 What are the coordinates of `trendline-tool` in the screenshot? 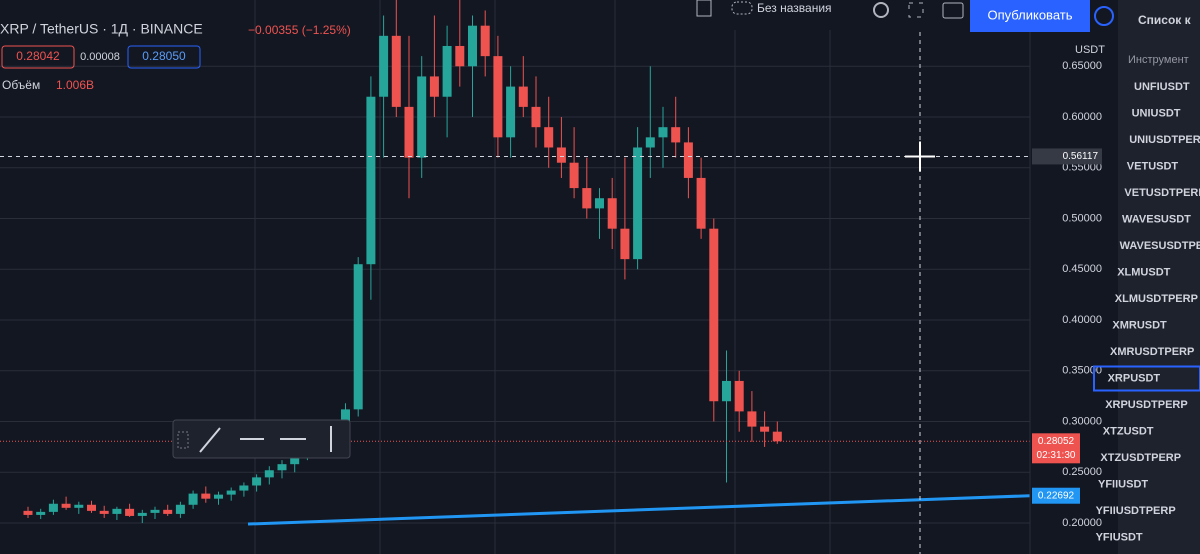 It's located at (210, 440).